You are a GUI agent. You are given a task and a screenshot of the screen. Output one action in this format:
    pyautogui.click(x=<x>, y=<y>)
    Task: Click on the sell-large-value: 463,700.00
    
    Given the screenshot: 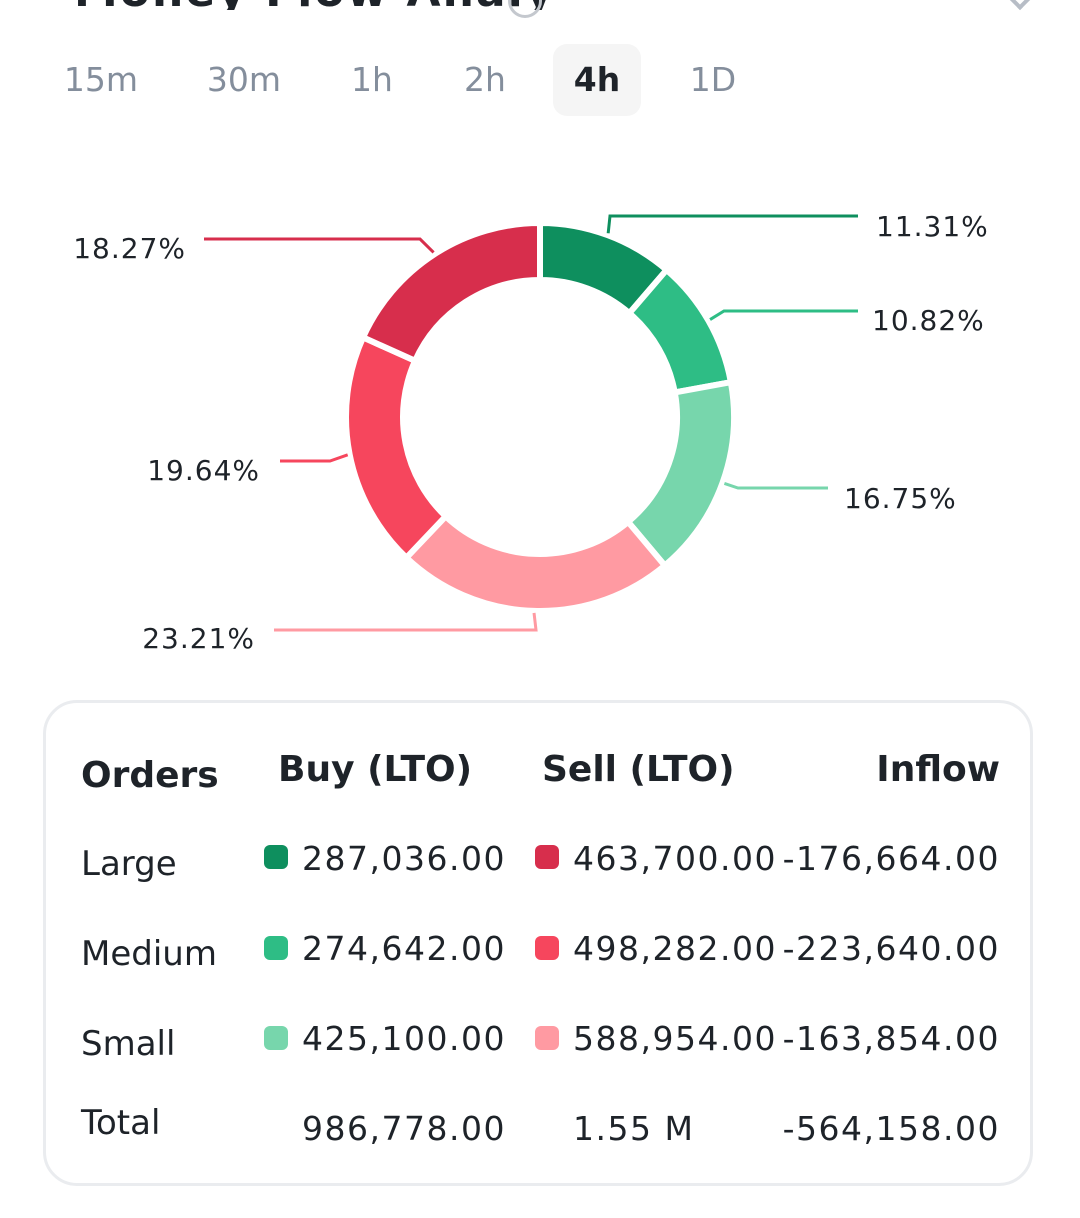 What is the action you would take?
    pyautogui.click(x=675, y=858)
    